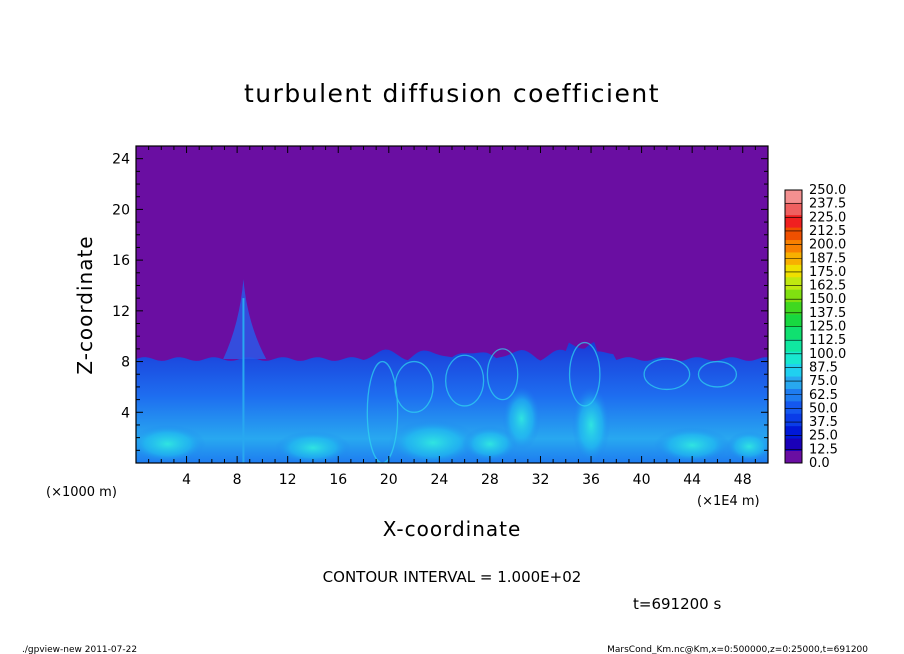  What do you see at coordinates (819, 463) in the screenshot?
I see `colorbar-label: 0.0` at bounding box center [819, 463].